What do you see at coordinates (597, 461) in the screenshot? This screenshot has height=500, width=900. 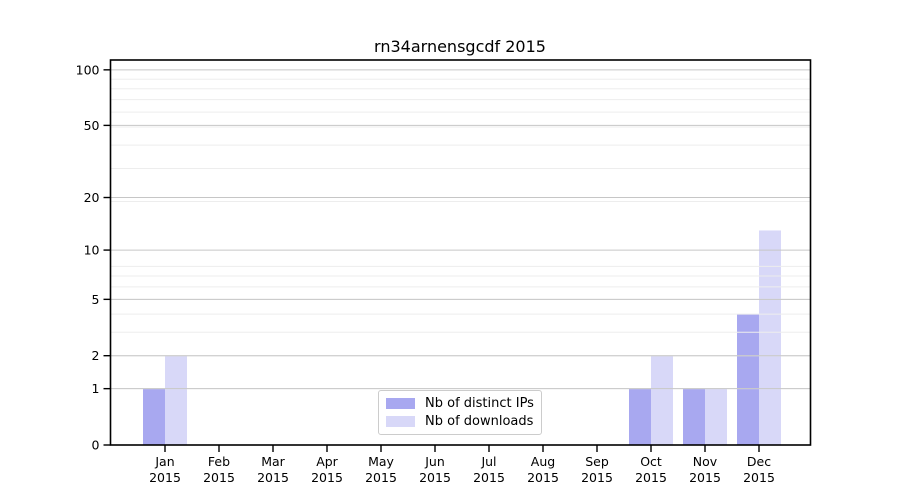 I see `x-tick-label-month: Sep` at bounding box center [597, 461].